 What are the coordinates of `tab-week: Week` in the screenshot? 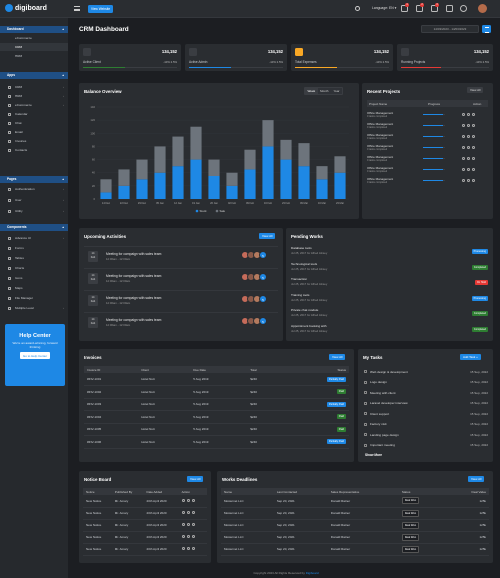 It's located at (311, 91).